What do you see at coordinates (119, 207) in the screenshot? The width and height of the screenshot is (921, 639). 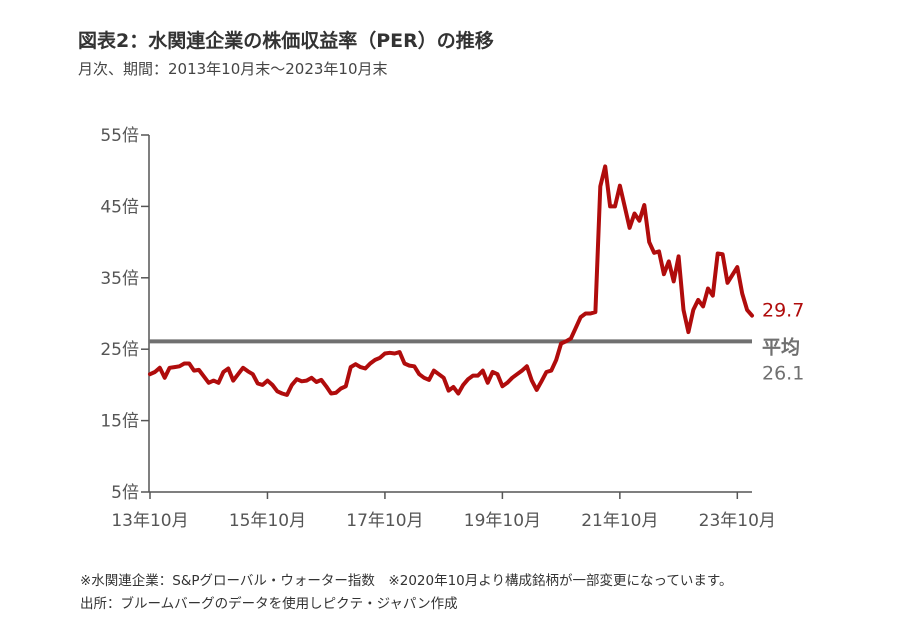 I see `y-tick-label: 45倍` at bounding box center [119, 207].